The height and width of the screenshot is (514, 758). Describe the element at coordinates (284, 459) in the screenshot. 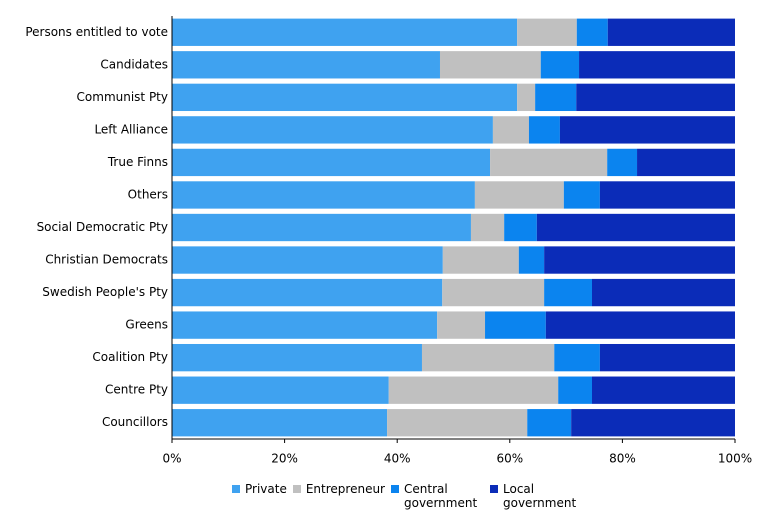

I see `x-tick-label: 20%` at that location.